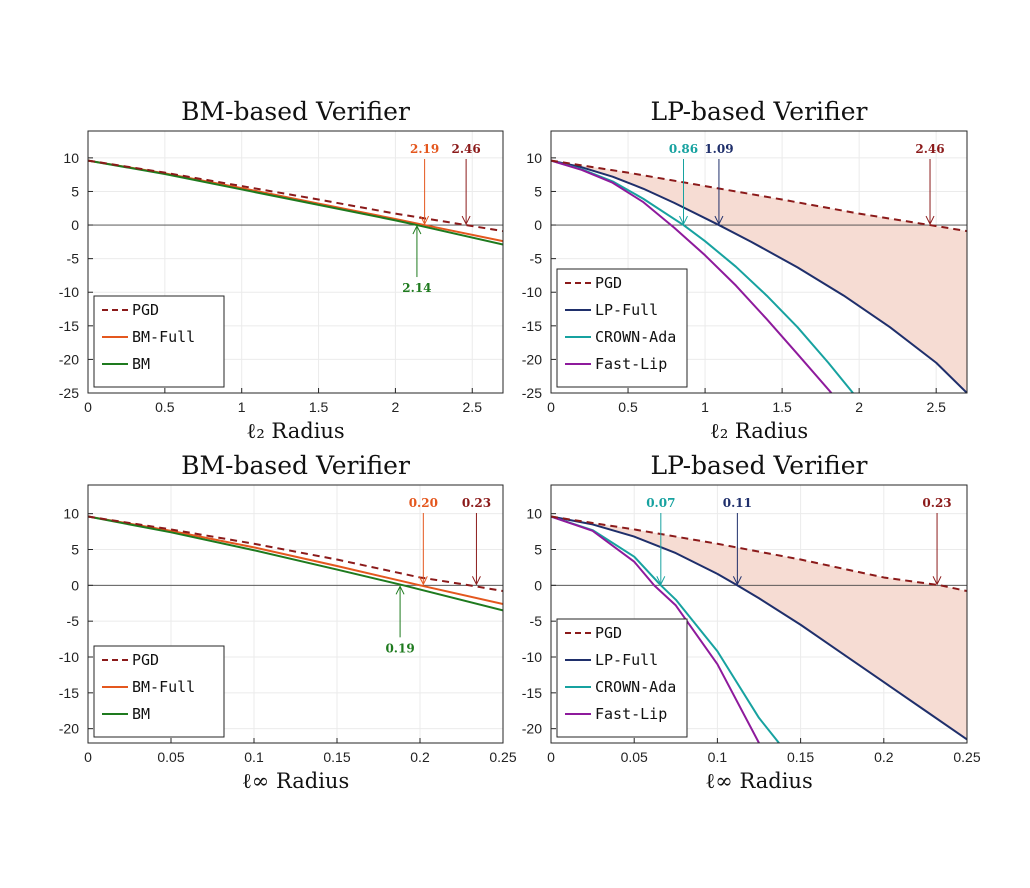  Describe the element at coordinates (660, 503) in the screenshot. I see `annotation-label: 0.07` at that location.